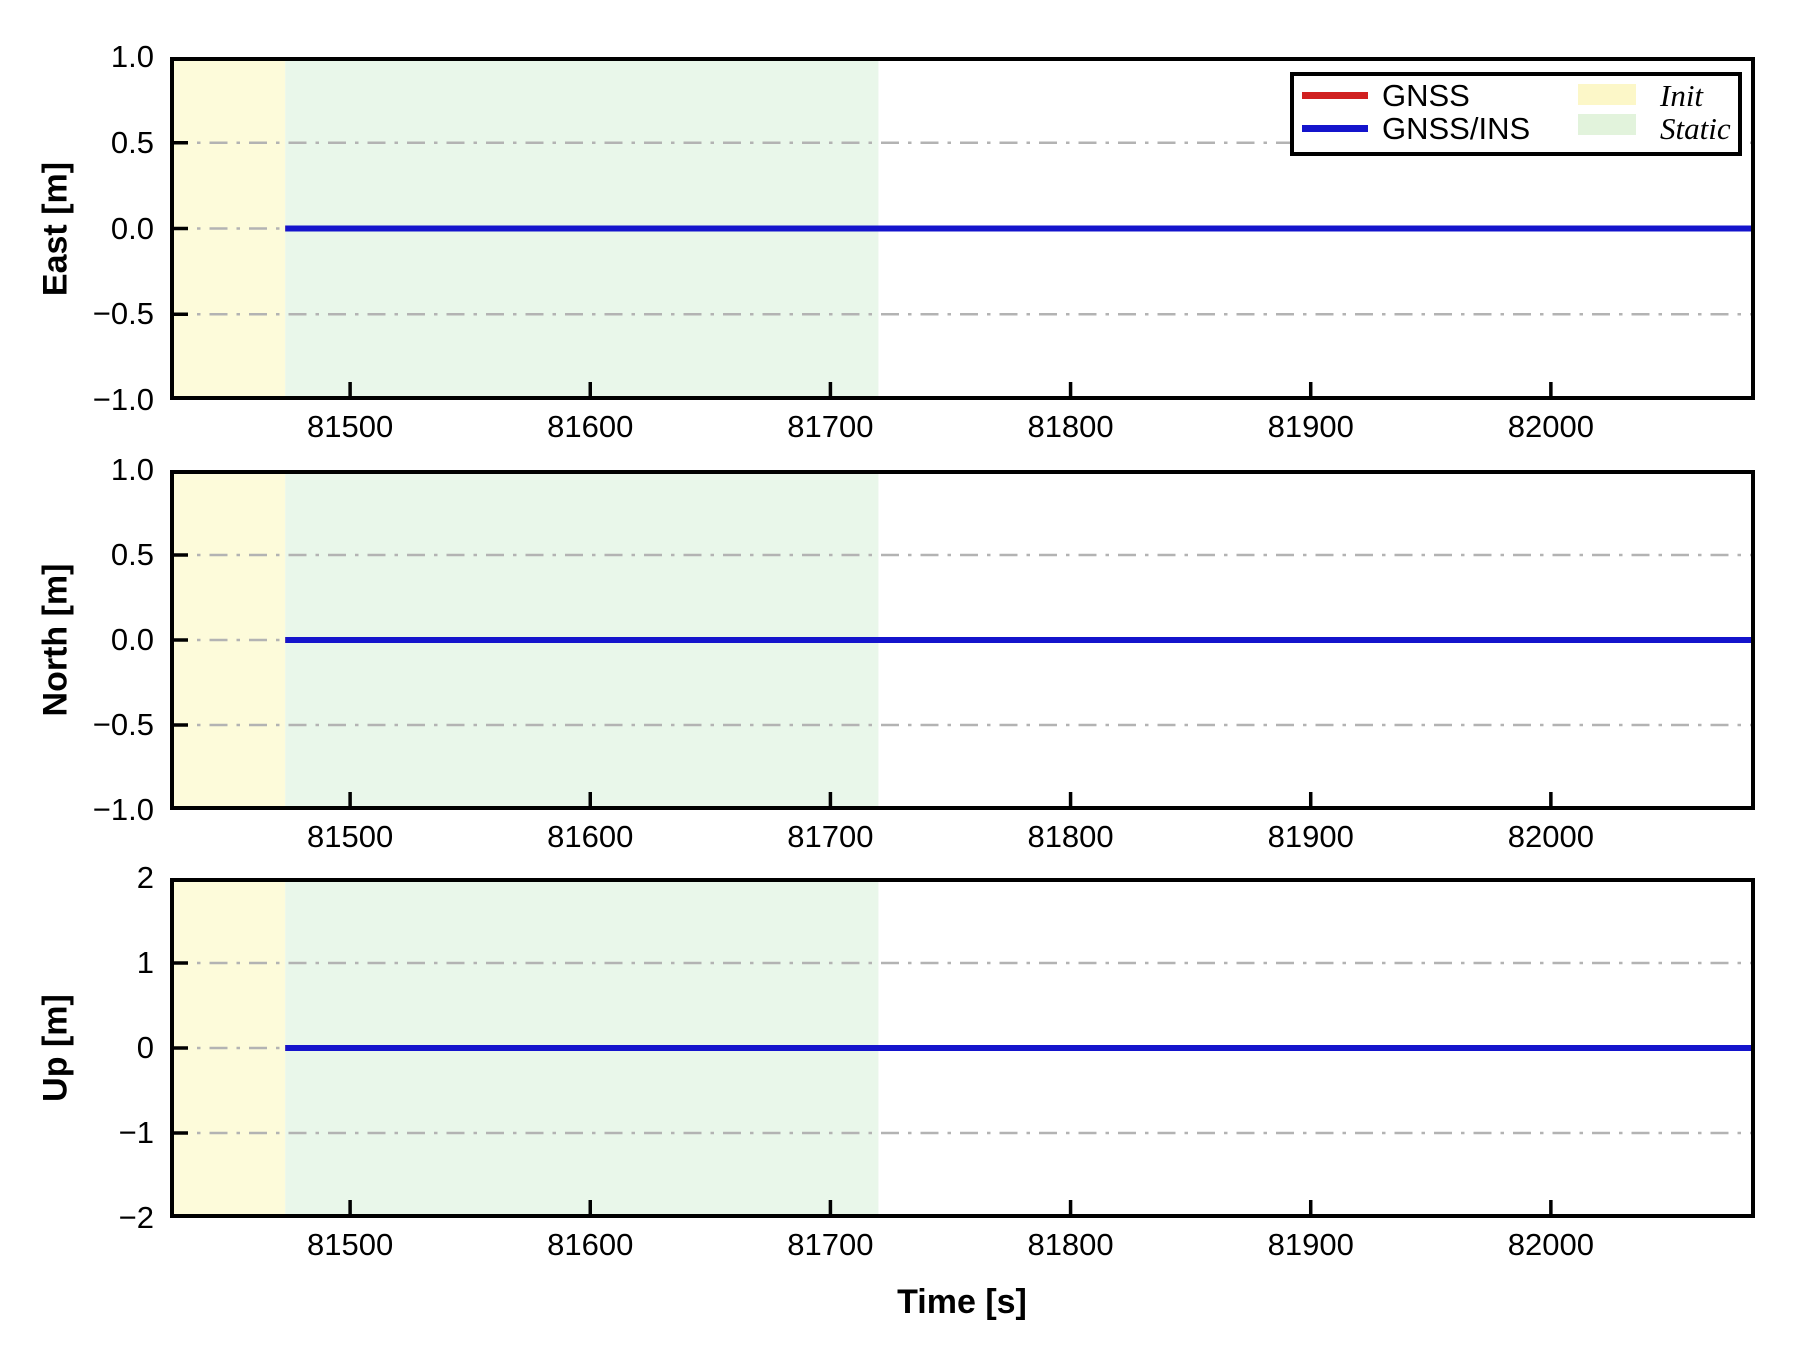 The width and height of the screenshot is (1800, 1350). Describe the element at coordinates (1682, 95) in the screenshot. I see `legend-label-init: Init` at that location.